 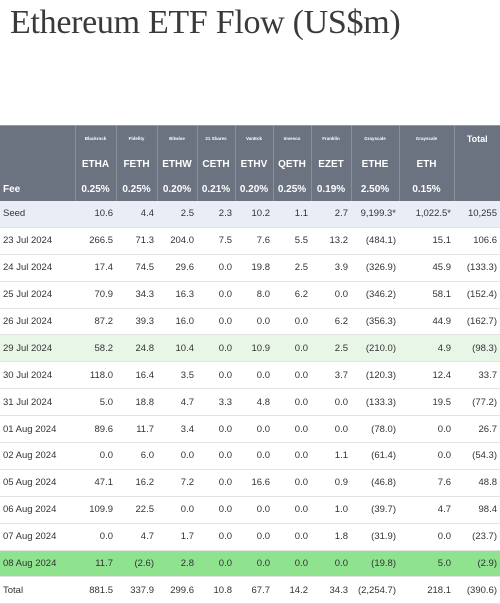 I want to click on row-label: 06 Aug 2024, so click(x=37, y=510).